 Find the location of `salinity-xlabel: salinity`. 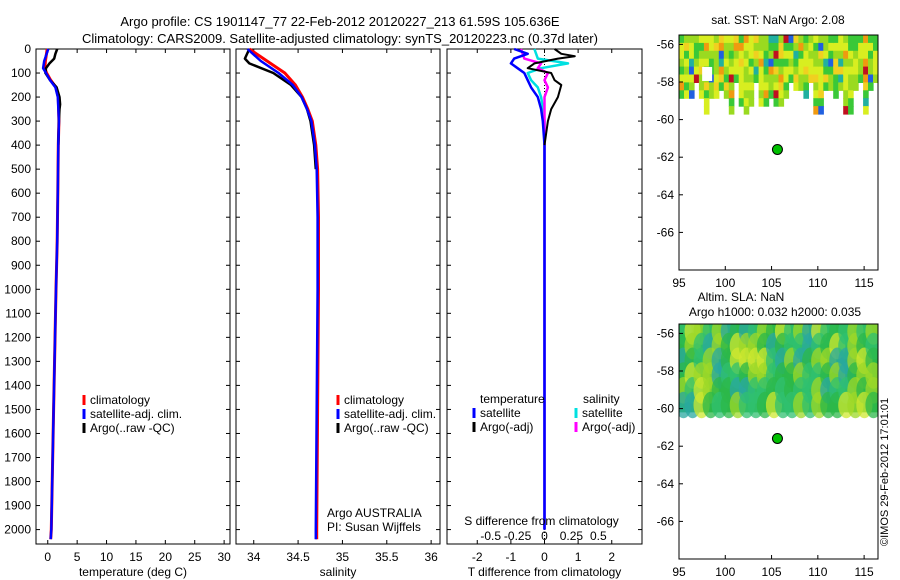

salinity-xlabel: salinity is located at coordinates (338, 572).